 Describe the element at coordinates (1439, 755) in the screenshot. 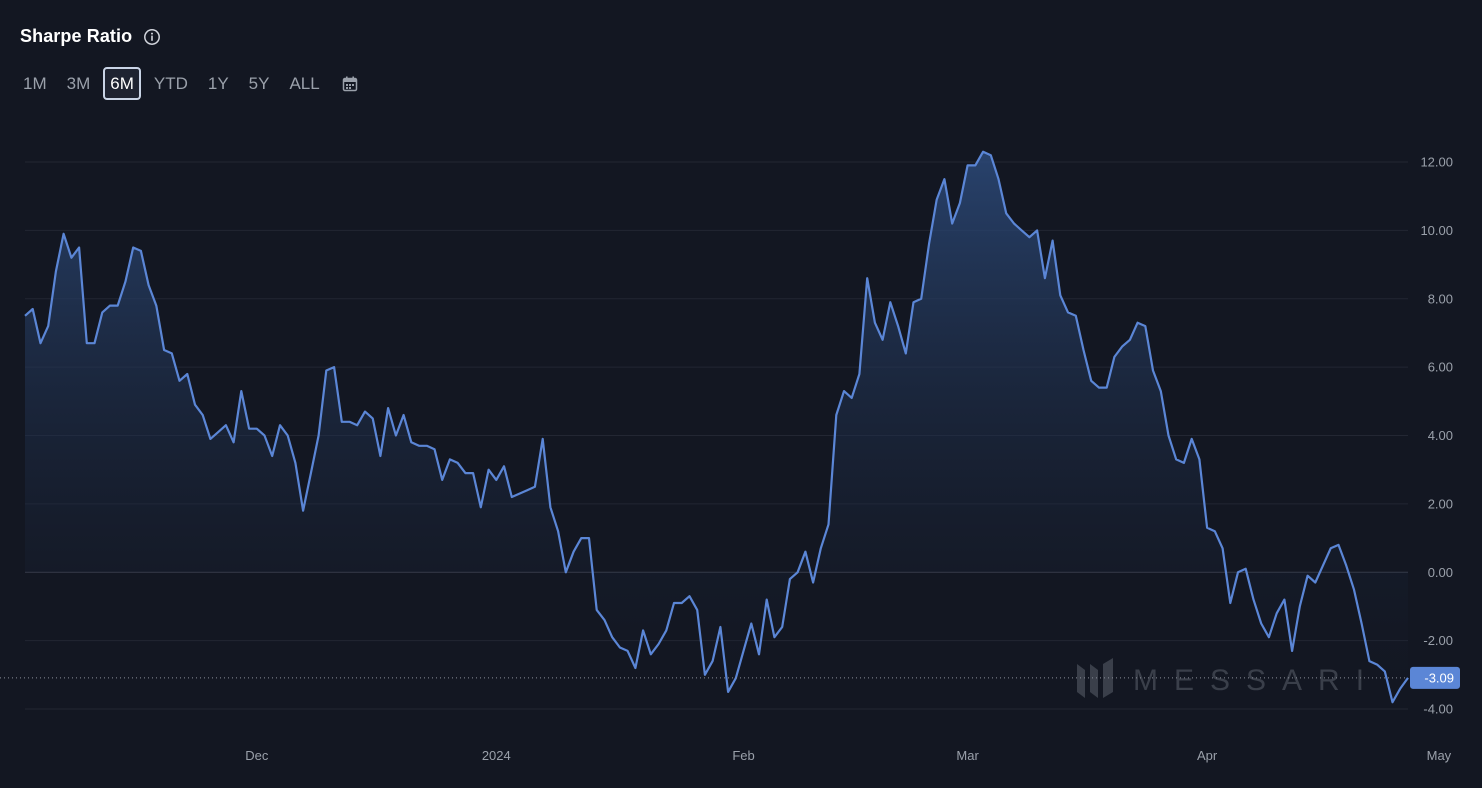

I see `x-tick-label: May` at that location.